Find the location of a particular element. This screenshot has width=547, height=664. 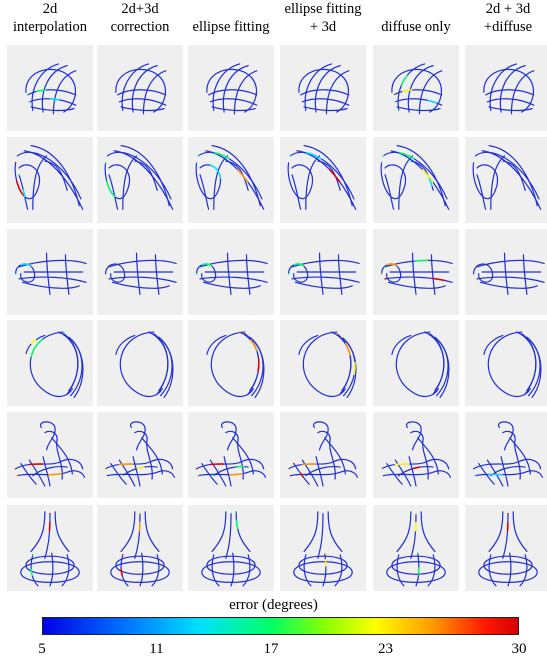

loops-drawing is located at coordinates (415, 177).